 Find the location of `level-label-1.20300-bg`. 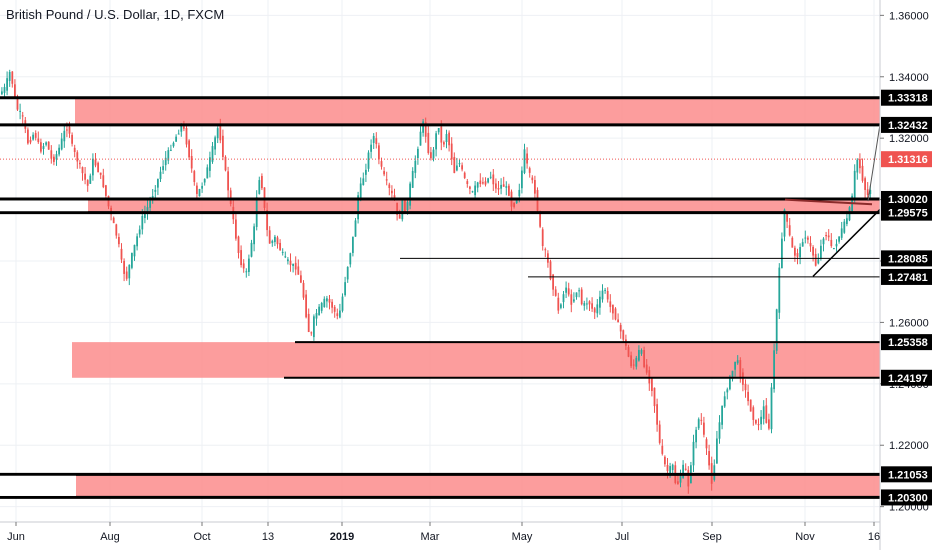

level-label-1.20300-bg is located at coordinates (906, 497).